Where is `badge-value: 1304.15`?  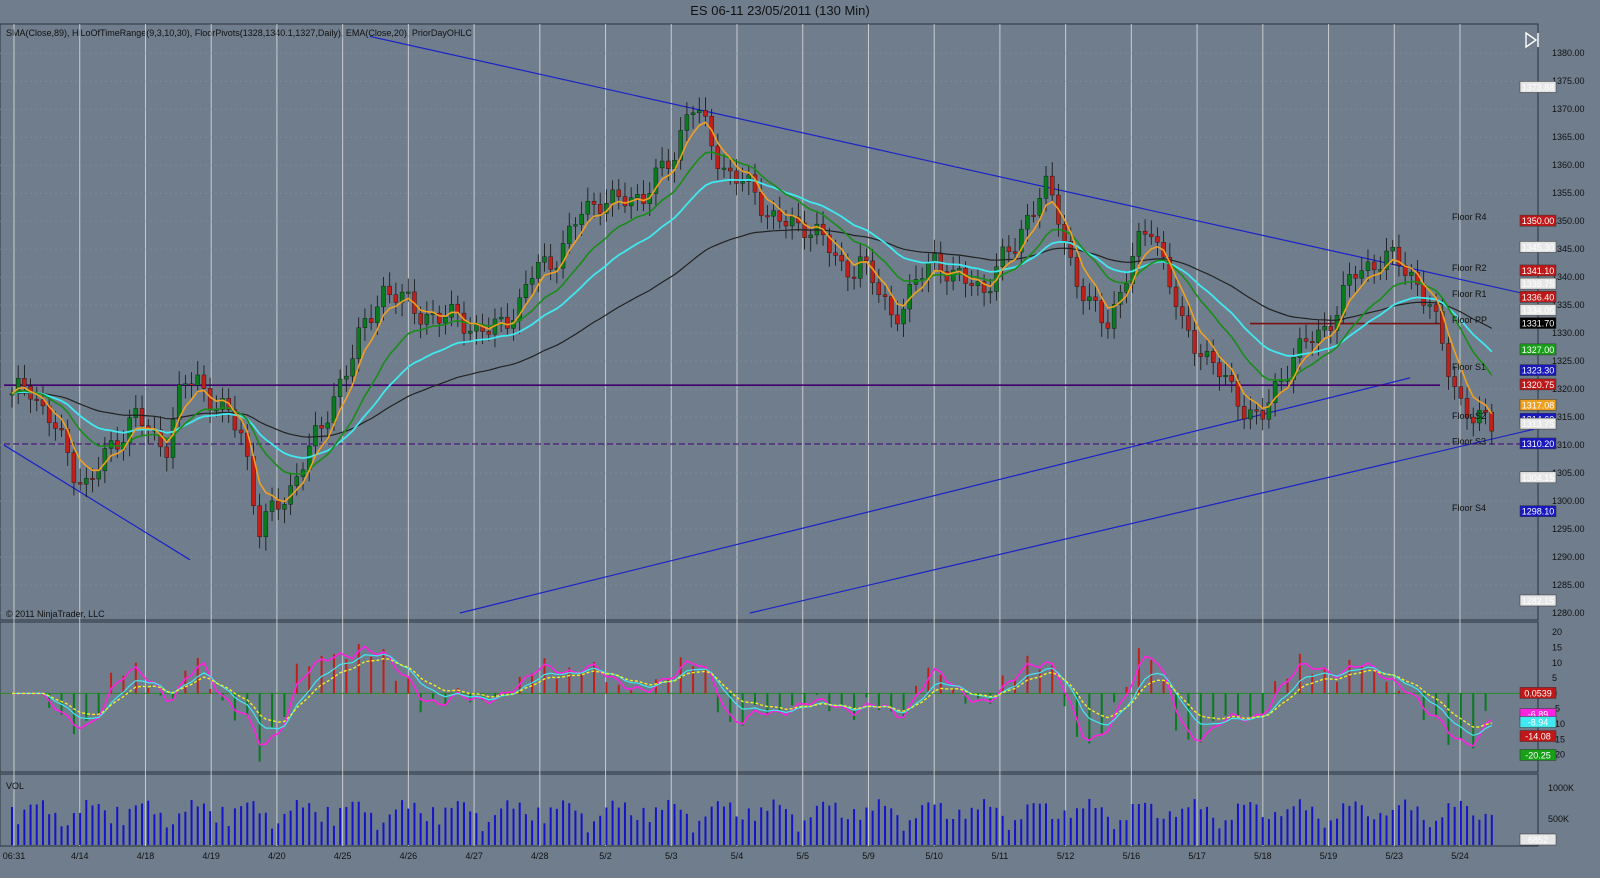
badge-value: 1304.15 is located at coordinates (1538, 478).